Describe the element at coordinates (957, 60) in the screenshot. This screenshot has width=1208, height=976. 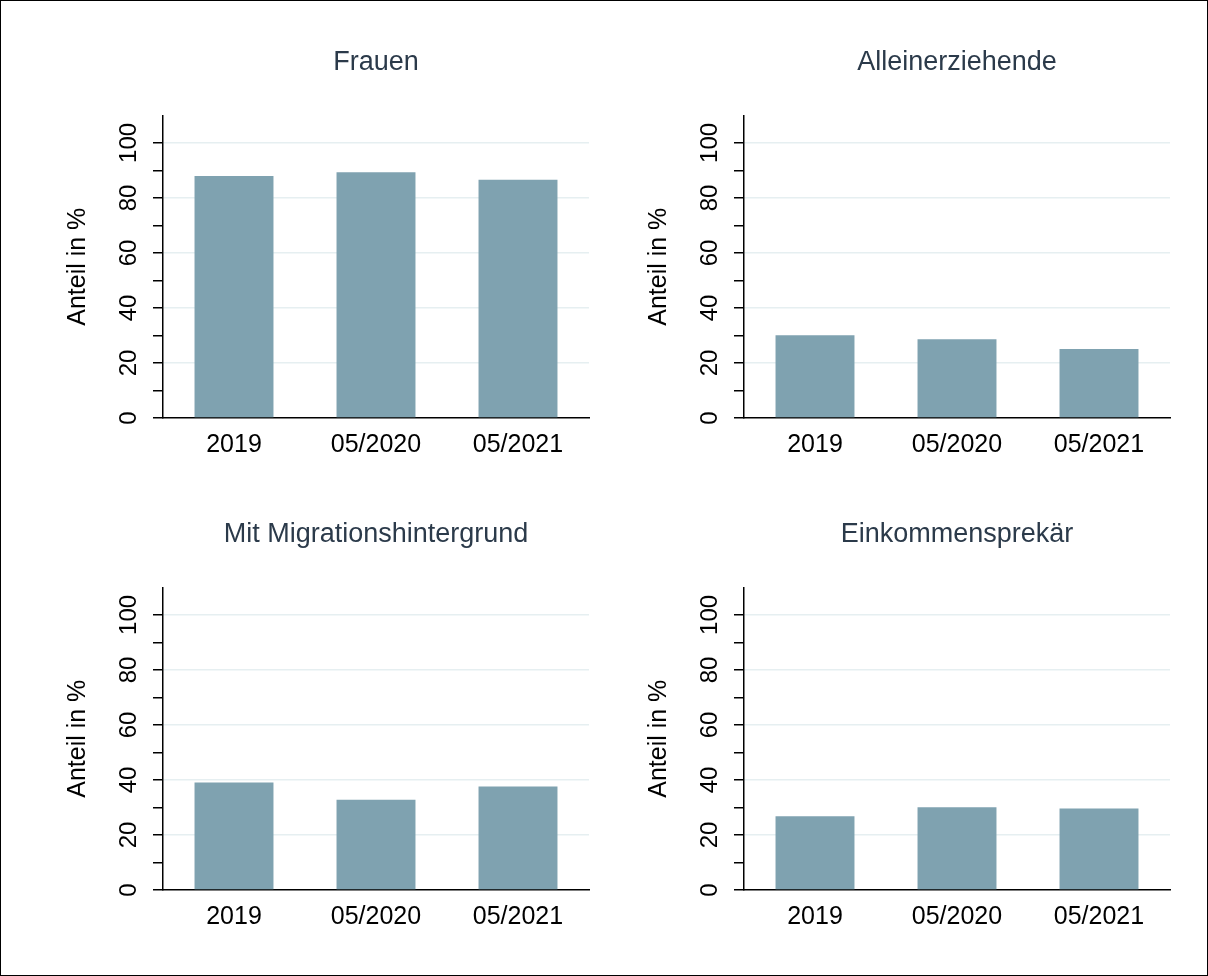
I see `chart-title: Alleinerziehende` at that location.